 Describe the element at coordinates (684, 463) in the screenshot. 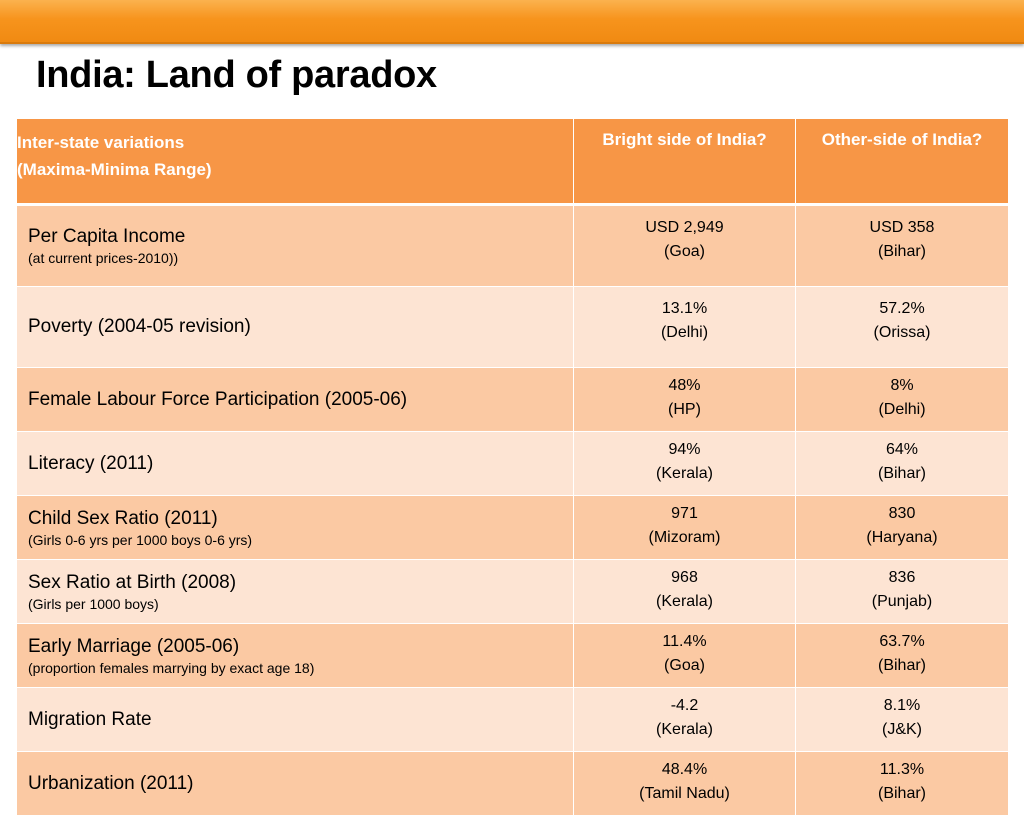

I see `bright-value-cell: 94% (Kerala)` at that location.